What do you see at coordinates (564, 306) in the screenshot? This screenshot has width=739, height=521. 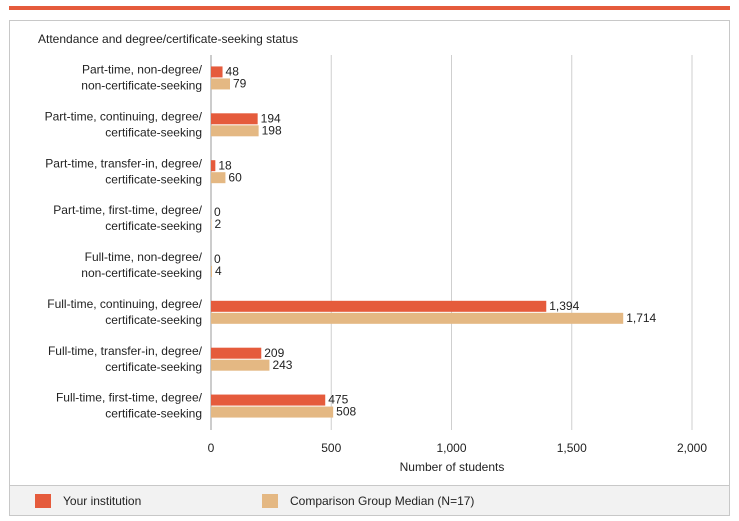 I see `value-label: 1,394` at bounding box center [564, 306].